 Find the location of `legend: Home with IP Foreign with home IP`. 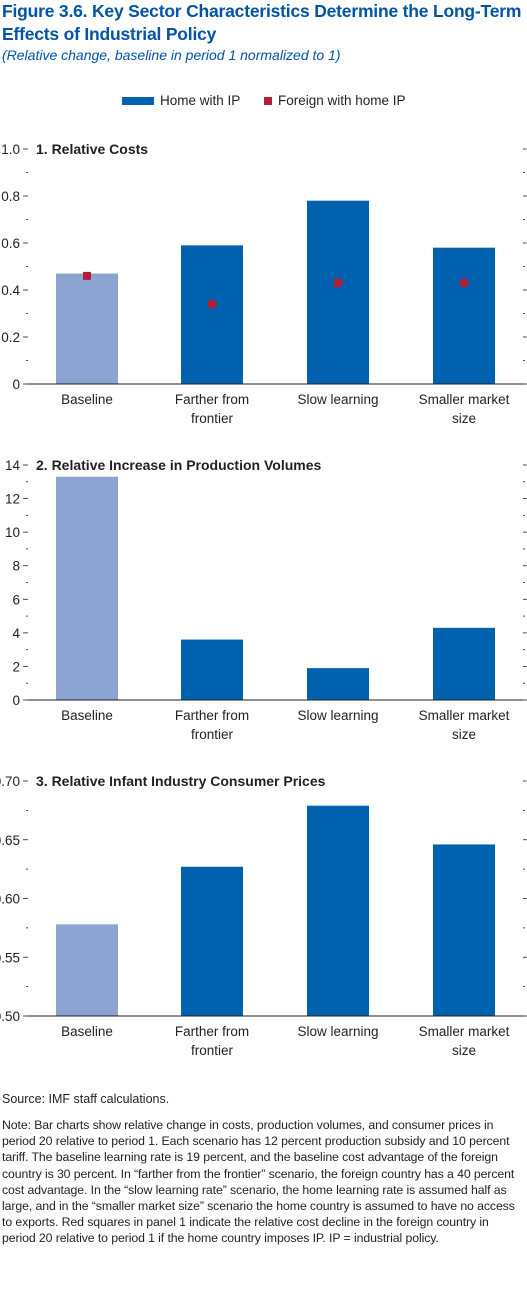

legend: Home with IP Foreign with home IP is located at coordinates (263, 103).